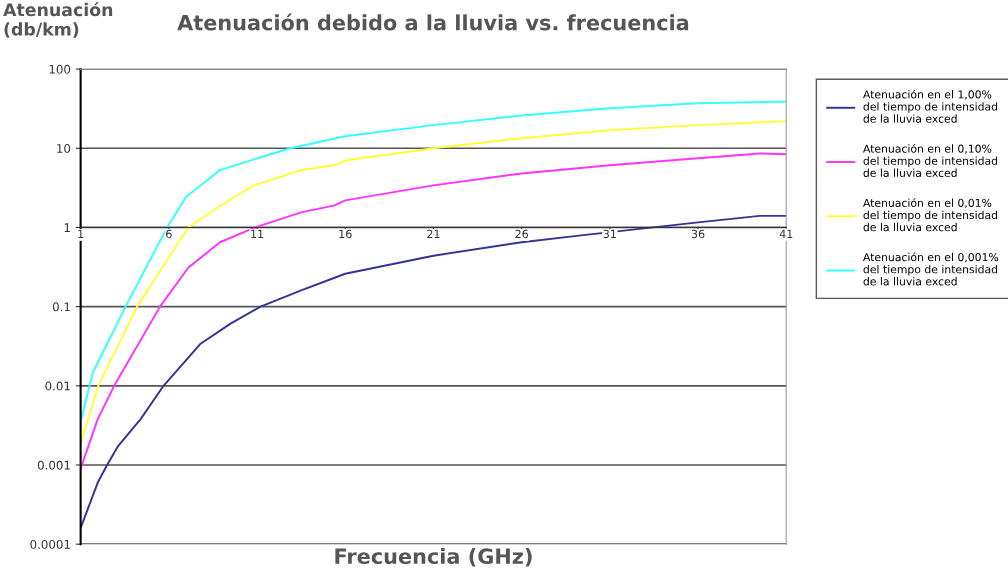  Describe the element at coordinates (57, 386) in the screenshot. I see `y-tick-label: 0.01` at that location.